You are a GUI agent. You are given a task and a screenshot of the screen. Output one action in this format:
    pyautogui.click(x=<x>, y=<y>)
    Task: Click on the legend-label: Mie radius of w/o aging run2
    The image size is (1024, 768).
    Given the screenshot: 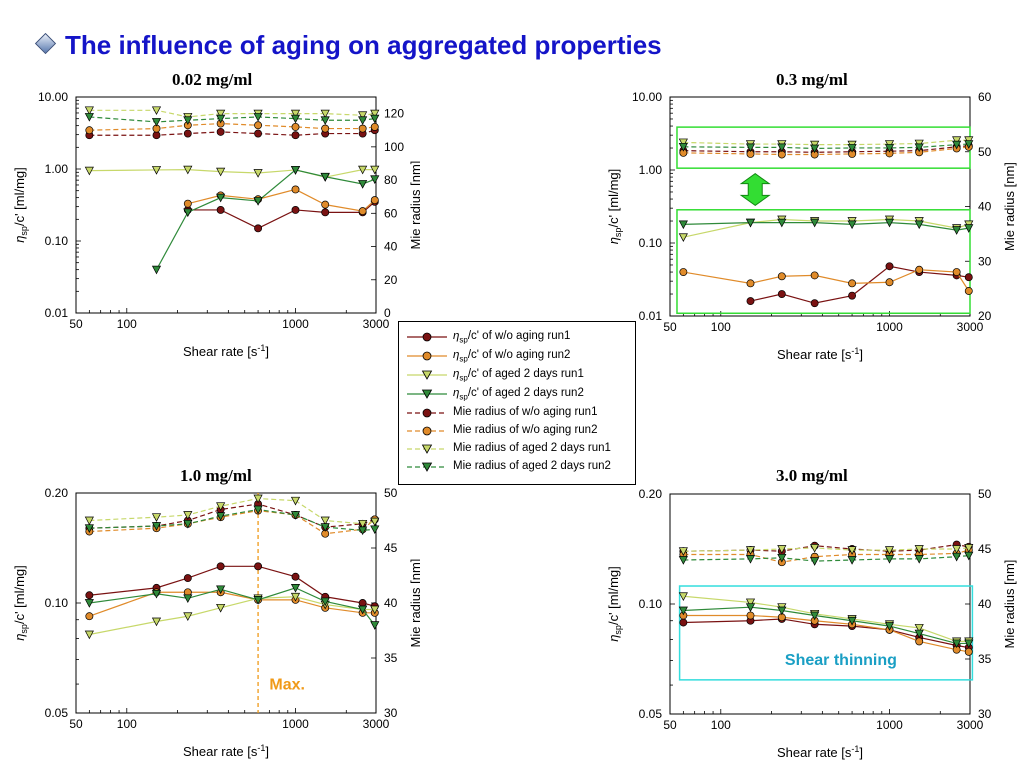 What is the action you would take?
    pyautogui.click(x=525, y=430)
    